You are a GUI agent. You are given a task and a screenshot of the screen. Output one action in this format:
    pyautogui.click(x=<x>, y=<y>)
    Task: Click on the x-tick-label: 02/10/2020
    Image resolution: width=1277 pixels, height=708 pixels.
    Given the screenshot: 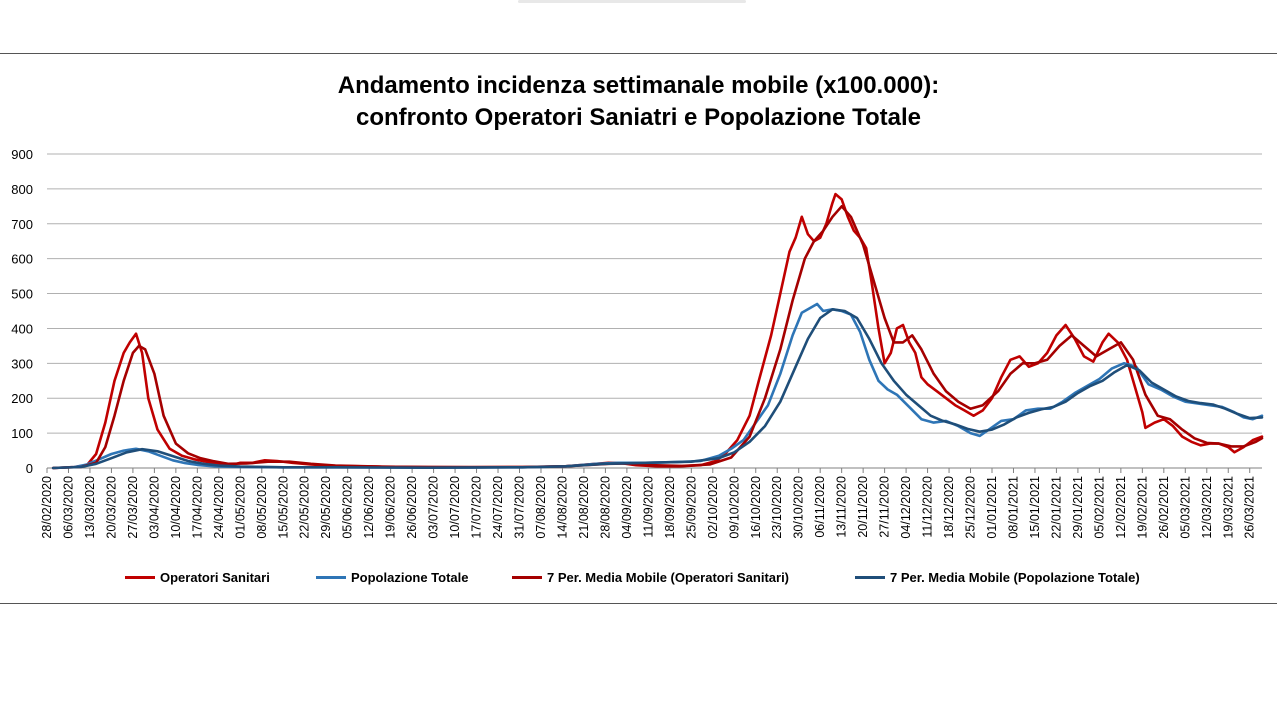 What is the action you would take?
    pyautogui.click(x=713, y=507)
    